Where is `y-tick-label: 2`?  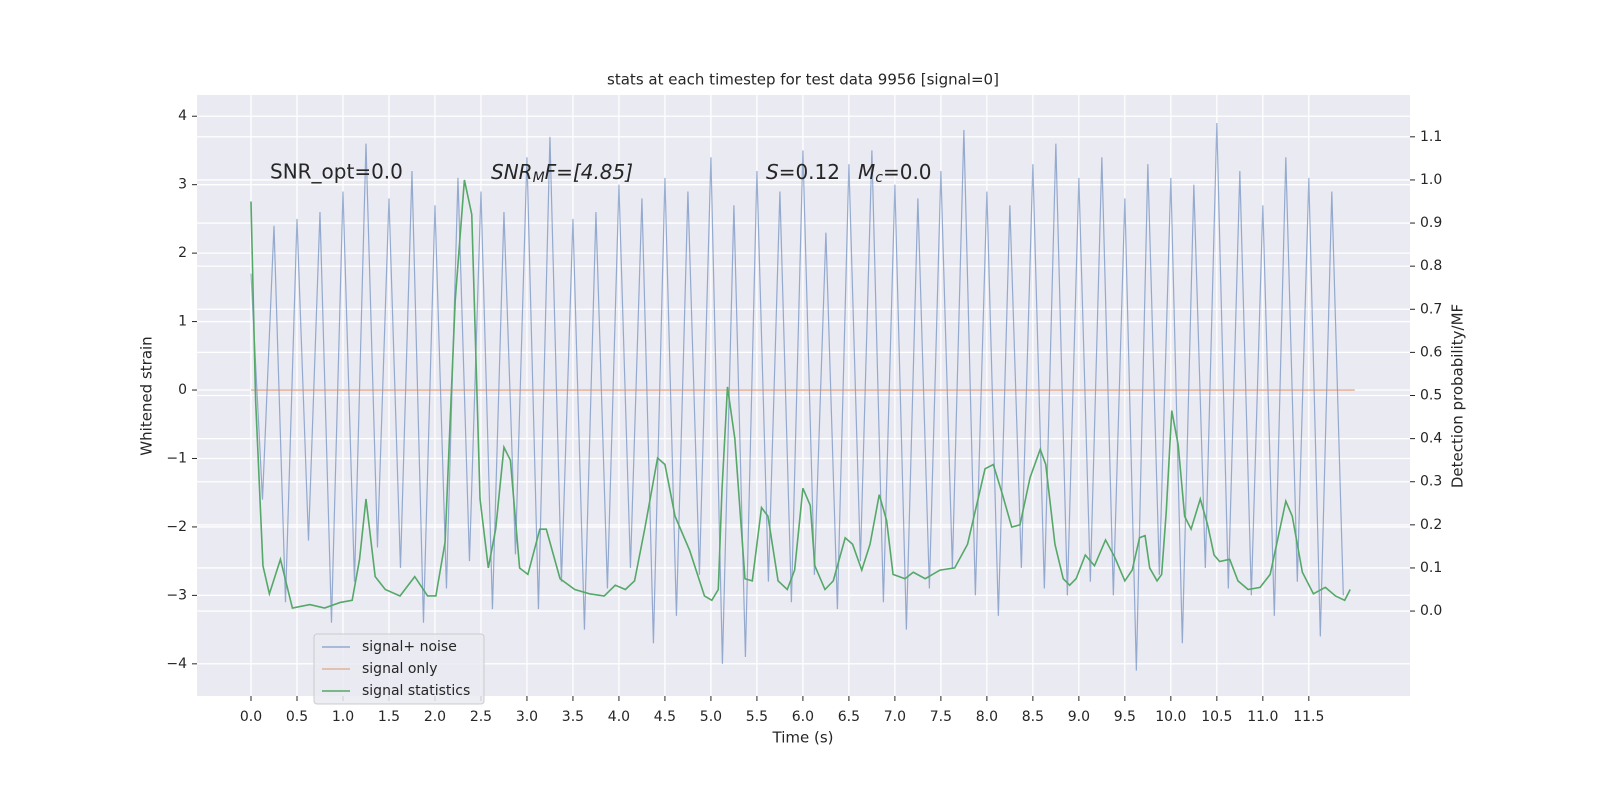
y-tick-label: 2 is located at coordinates (182, 253).